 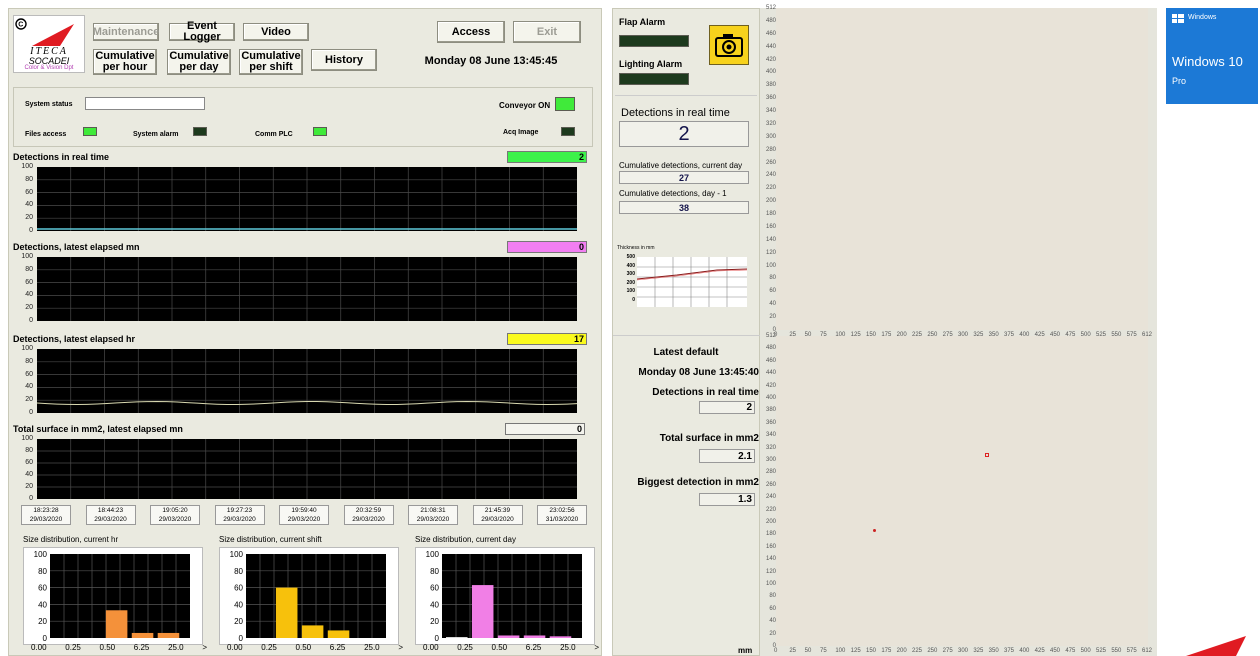 I want to click on comm-plc-indicator, so click(x=320, y=131).